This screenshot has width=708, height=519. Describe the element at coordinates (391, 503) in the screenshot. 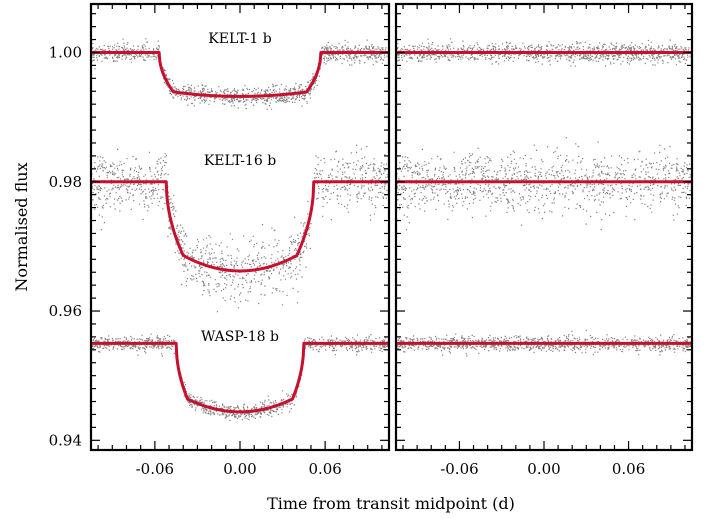

I see `x-axis-label: Time from transit midpoint (d)` at that location.